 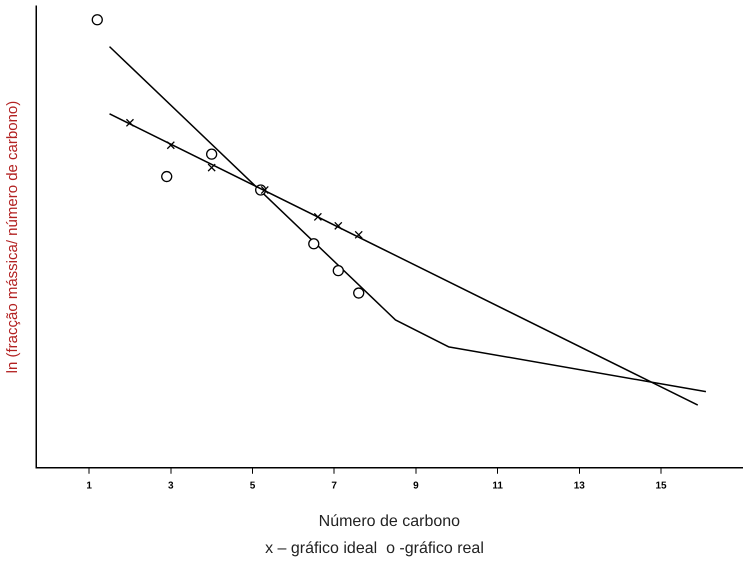 I want to click on x-tick-label: 15, so click(x=661, y=486).